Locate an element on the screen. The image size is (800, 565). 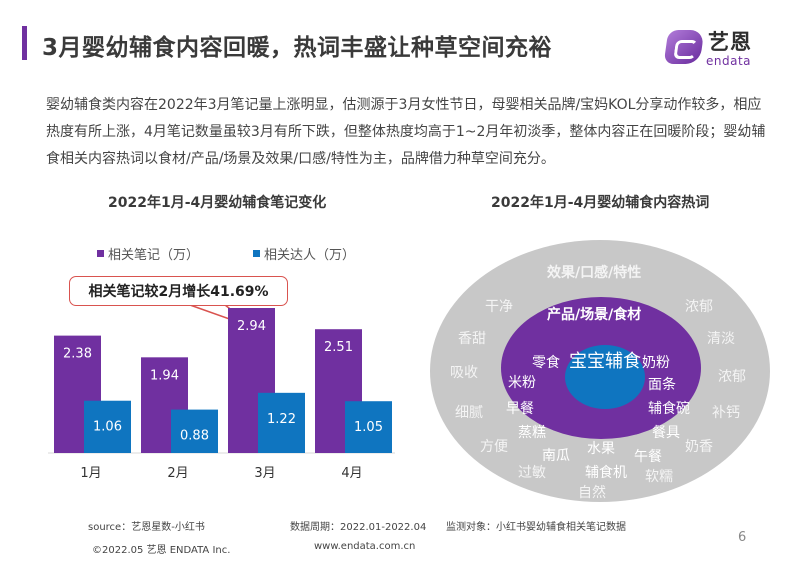
inner-hotword: 辅食碗 is located at coordinates (669, 409).